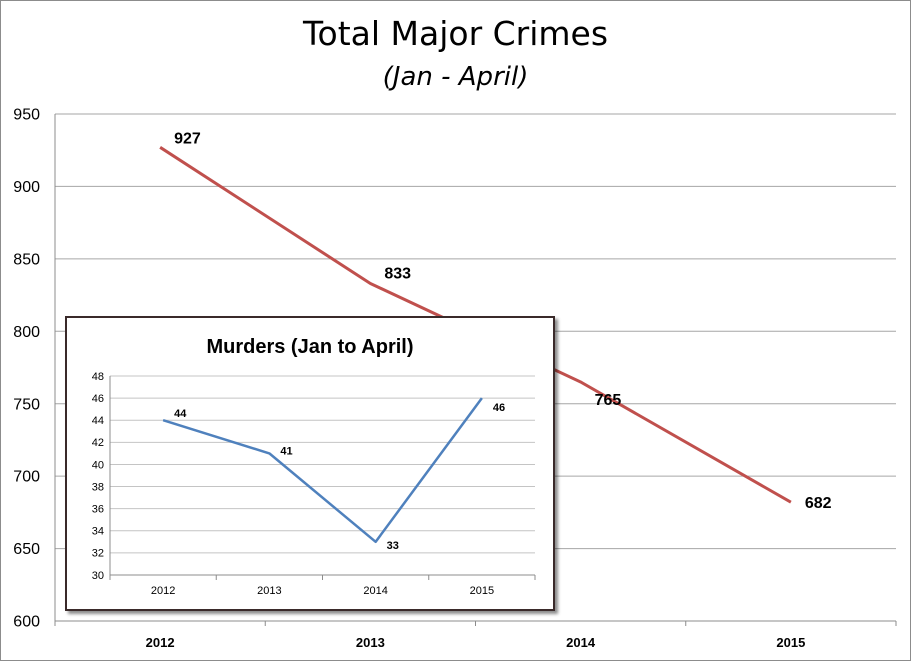 The height and width of the screenshot is (661, 911). Describe the element at coordinates (499, 408) in the screenshot. I see `data-label: 46` at that location.